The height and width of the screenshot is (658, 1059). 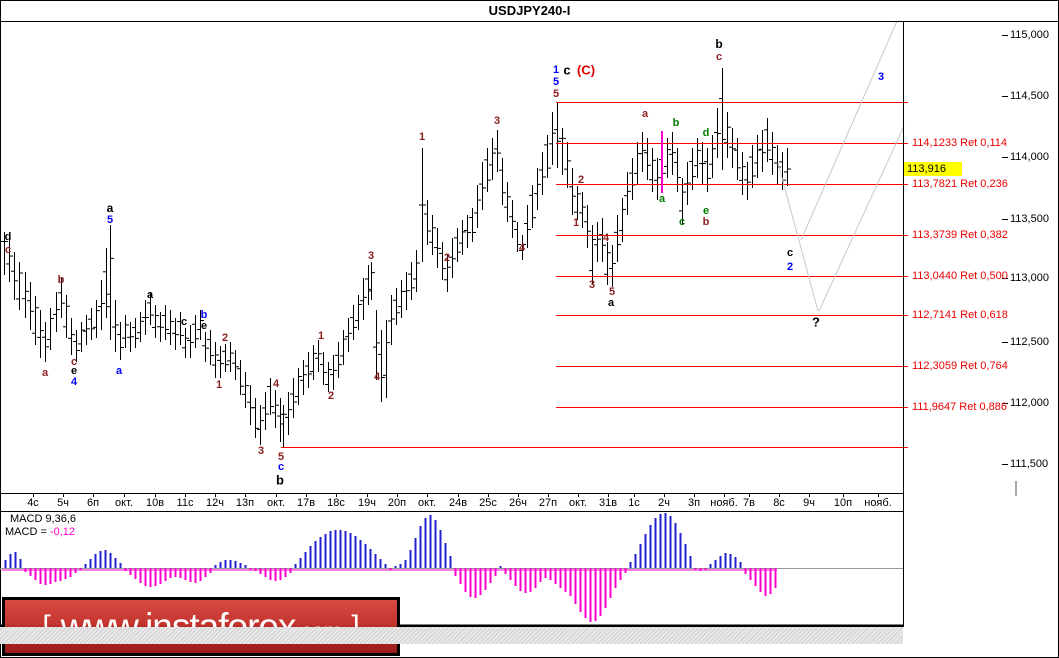 What do you see at coordinates (336, 503) in the screenshot?
I see `date-tick-label: 18с` at bounding box center [336, 503].